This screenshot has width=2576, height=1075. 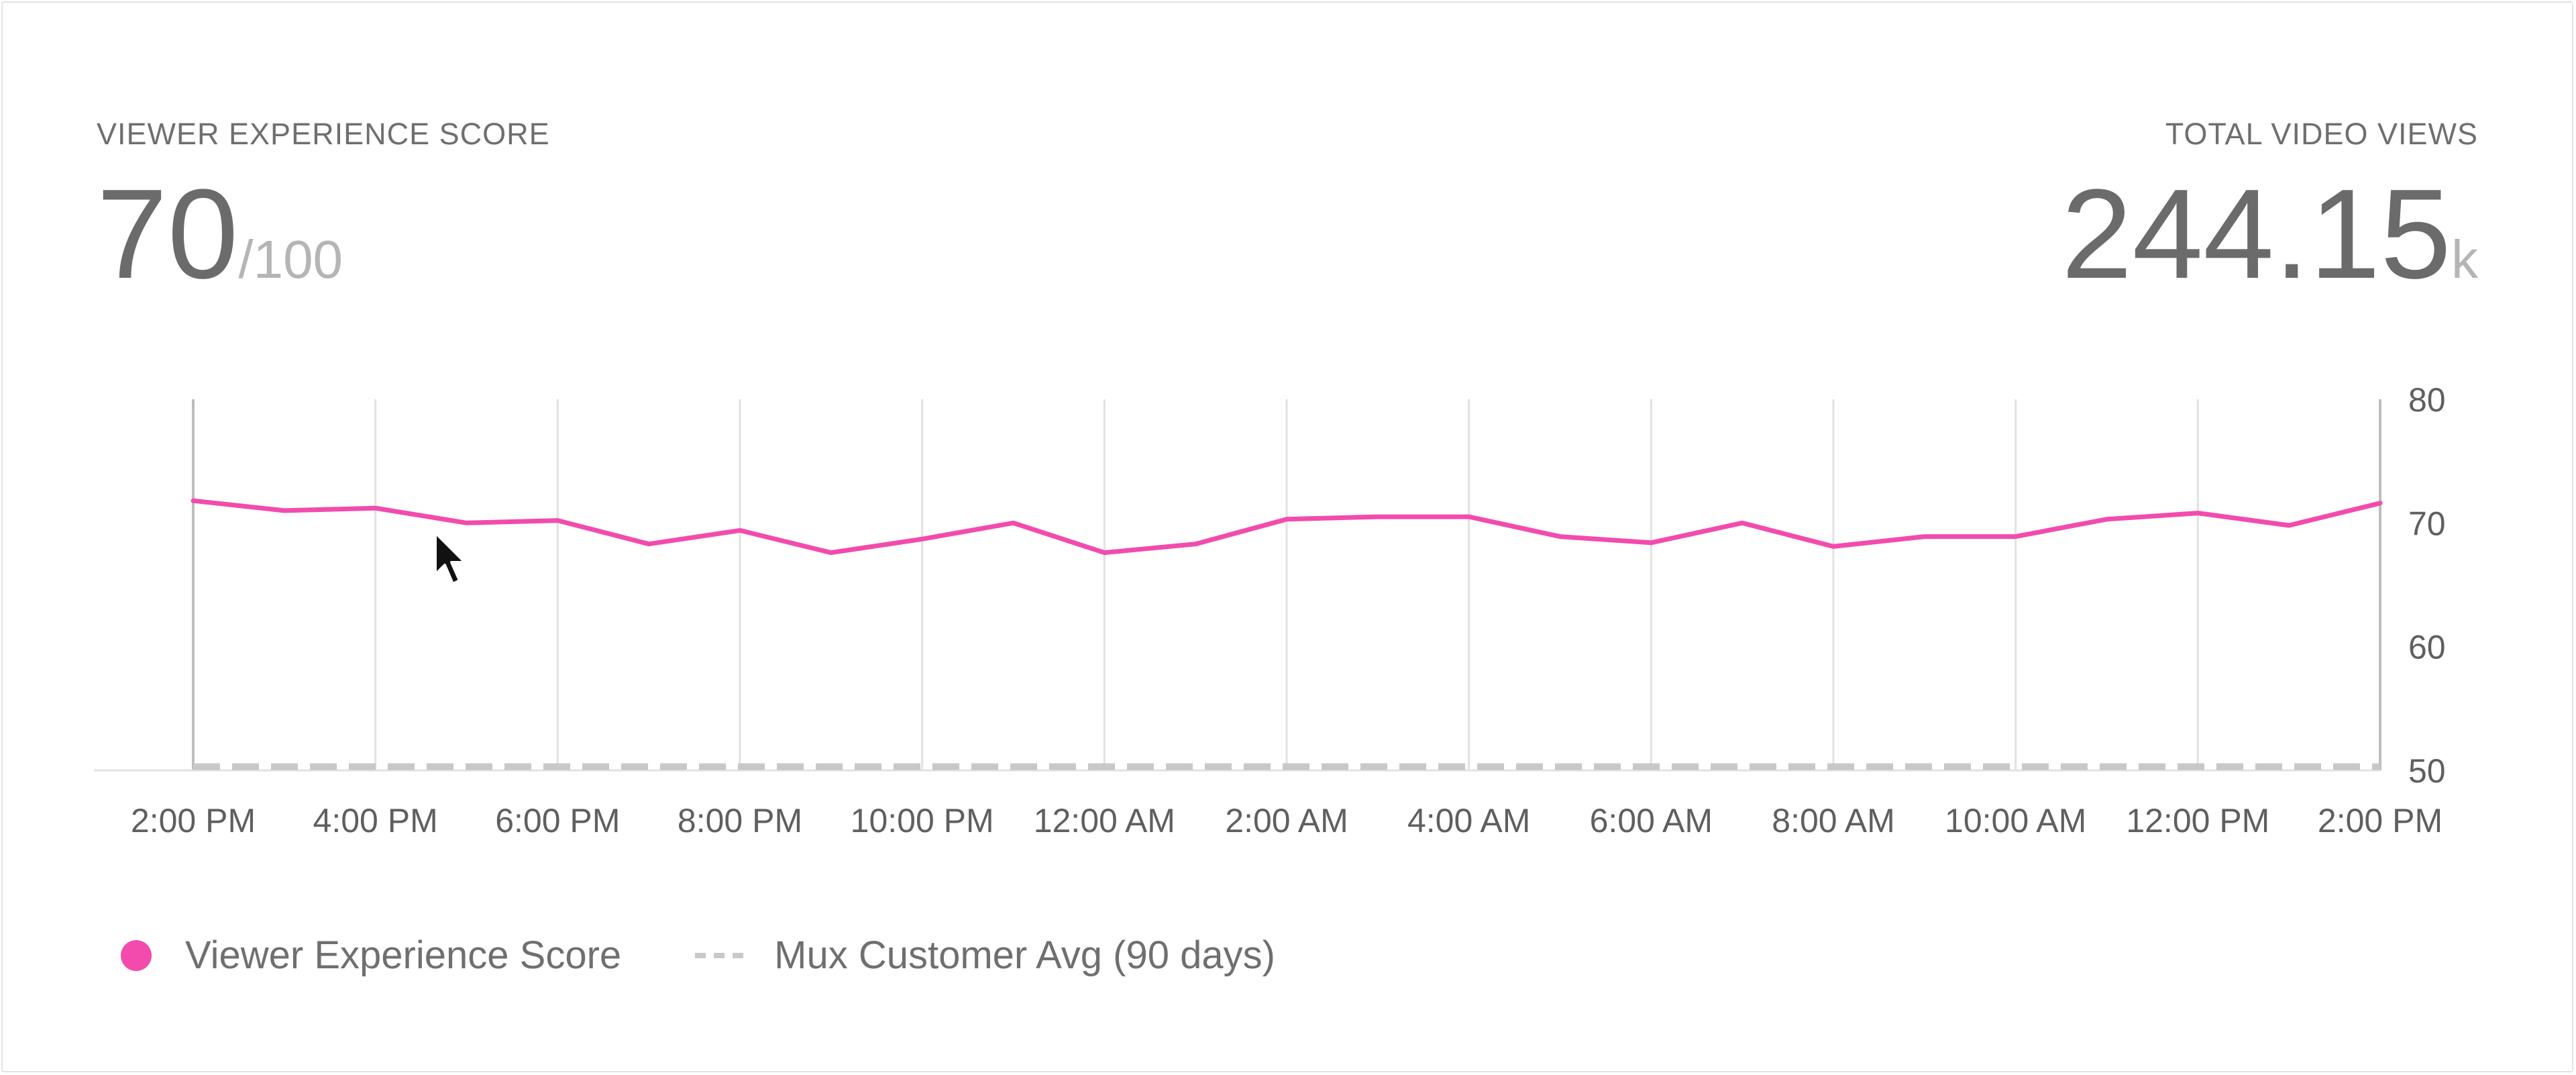 What do you see at coordinates (2321, 134) in the screenshot?
I see `views-label: TOTAL VIDEO VIEWS` at bounding box center [2321, 134].